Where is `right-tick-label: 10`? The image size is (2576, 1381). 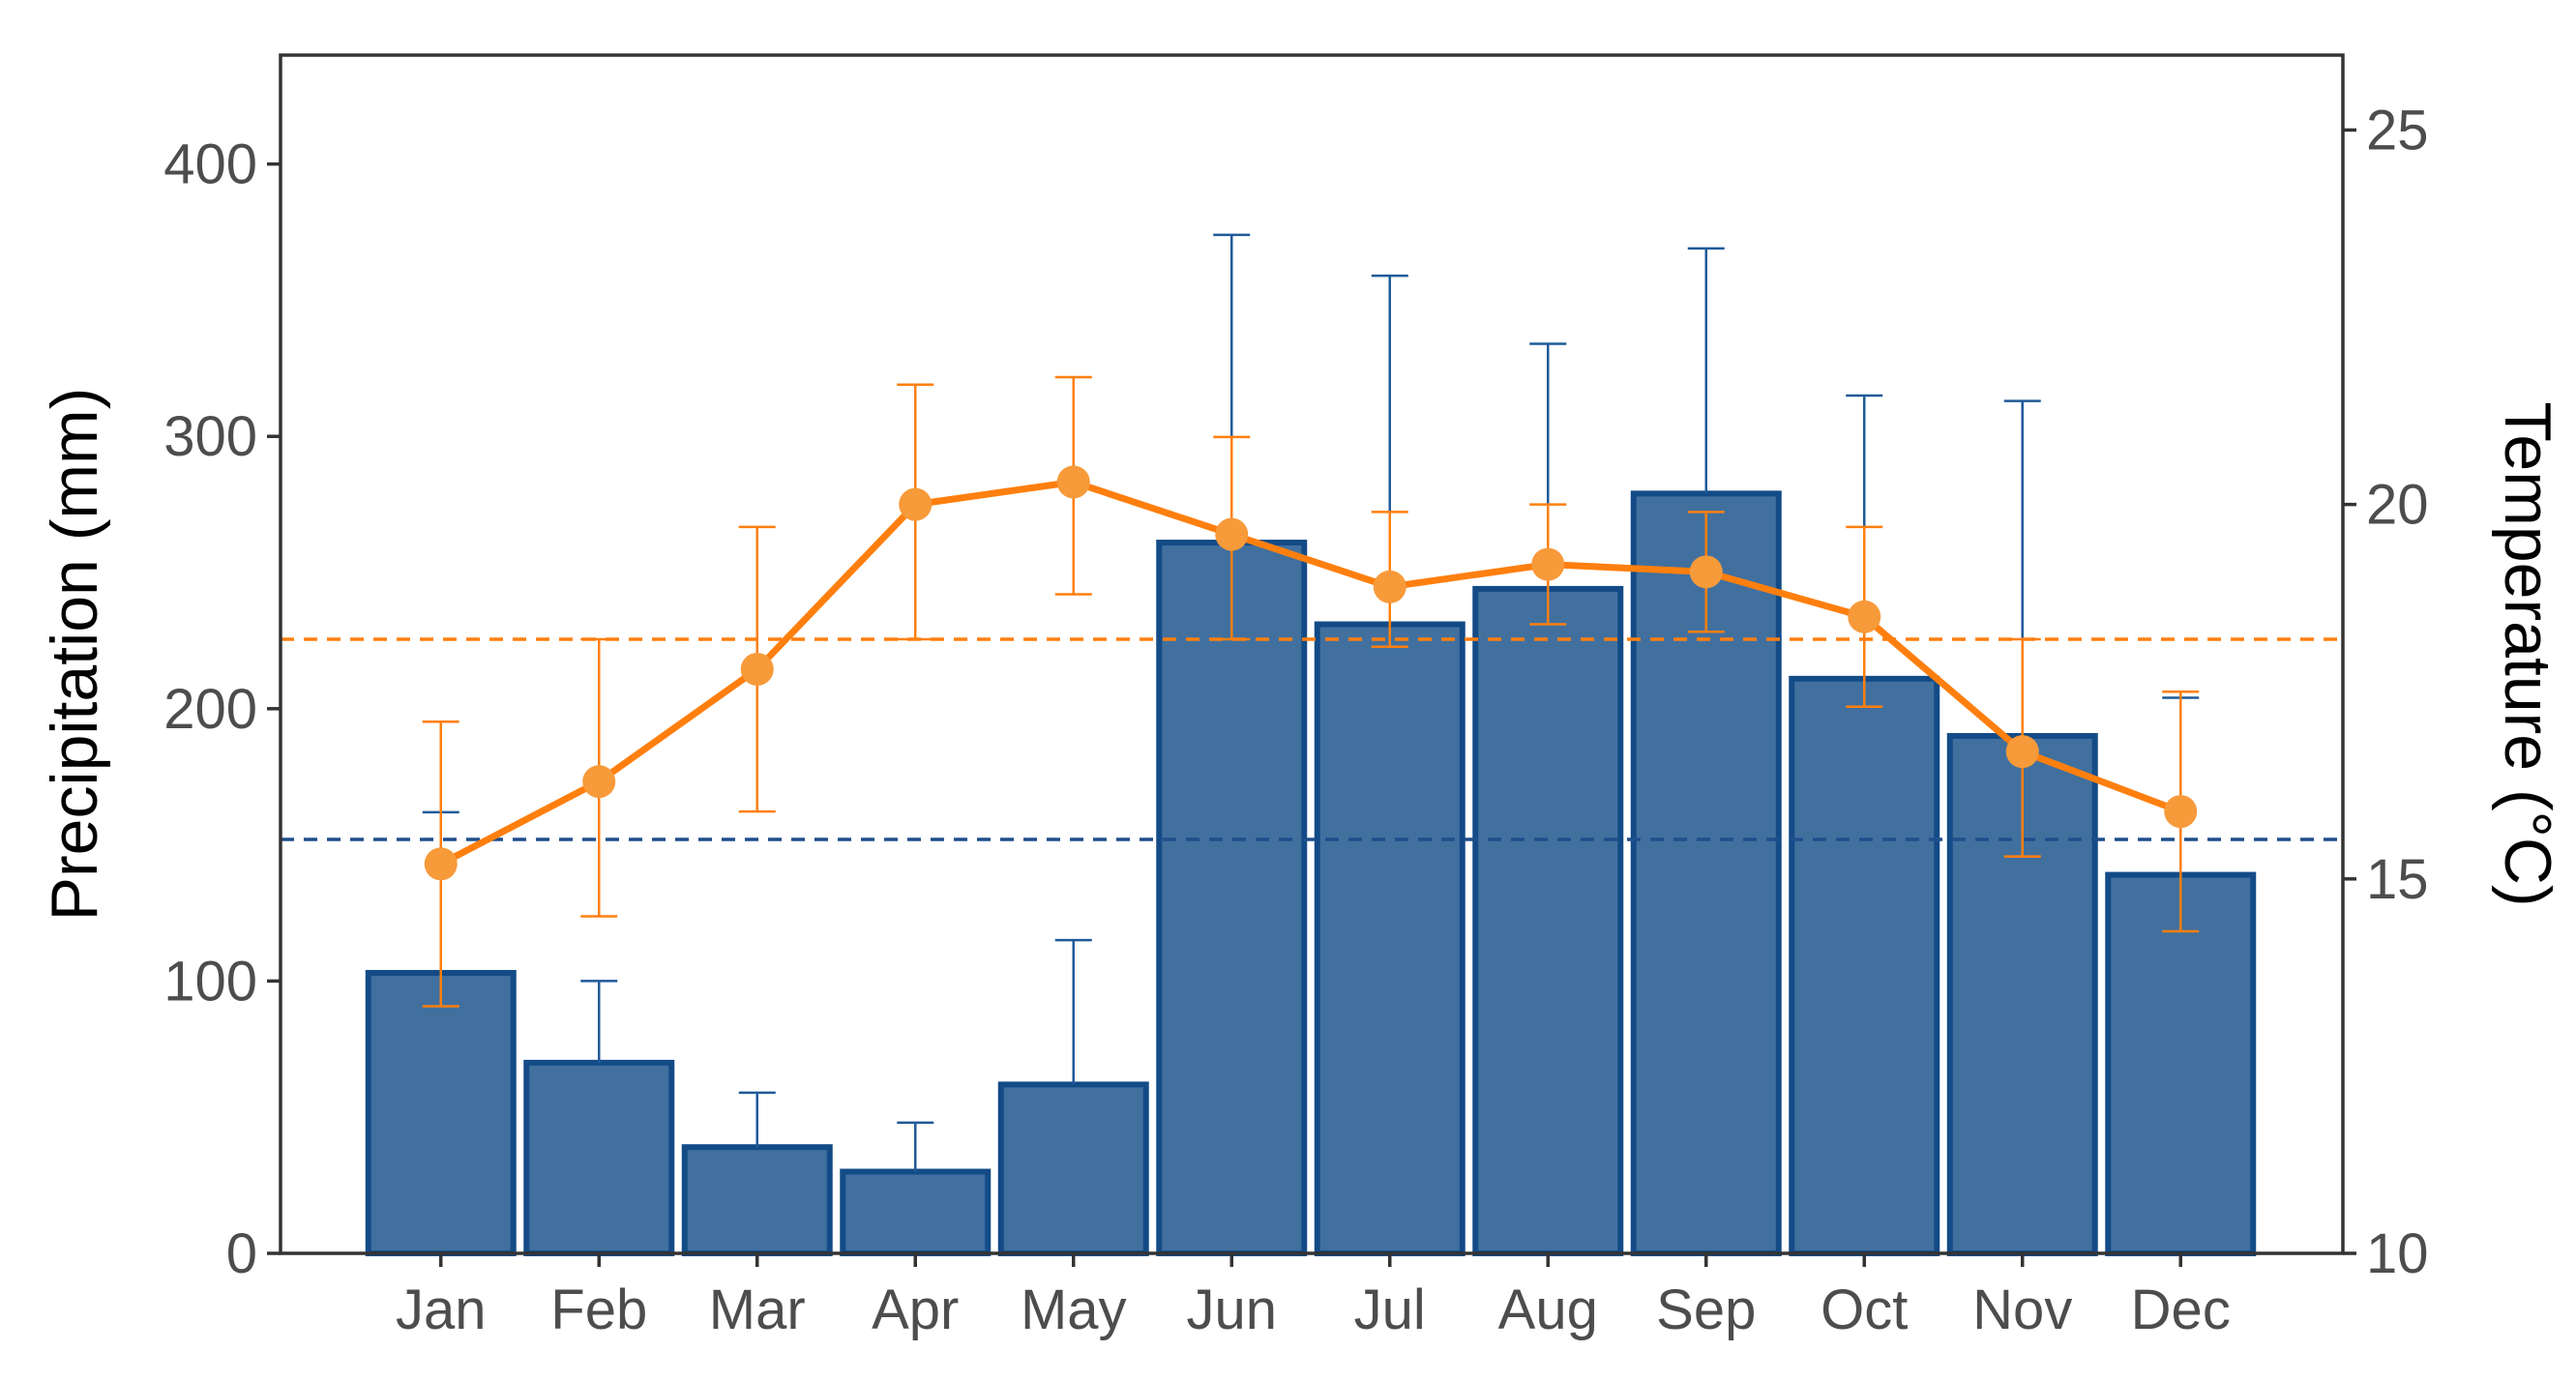
right-tick-label: 10 is located at coordinates (2397, 1253).